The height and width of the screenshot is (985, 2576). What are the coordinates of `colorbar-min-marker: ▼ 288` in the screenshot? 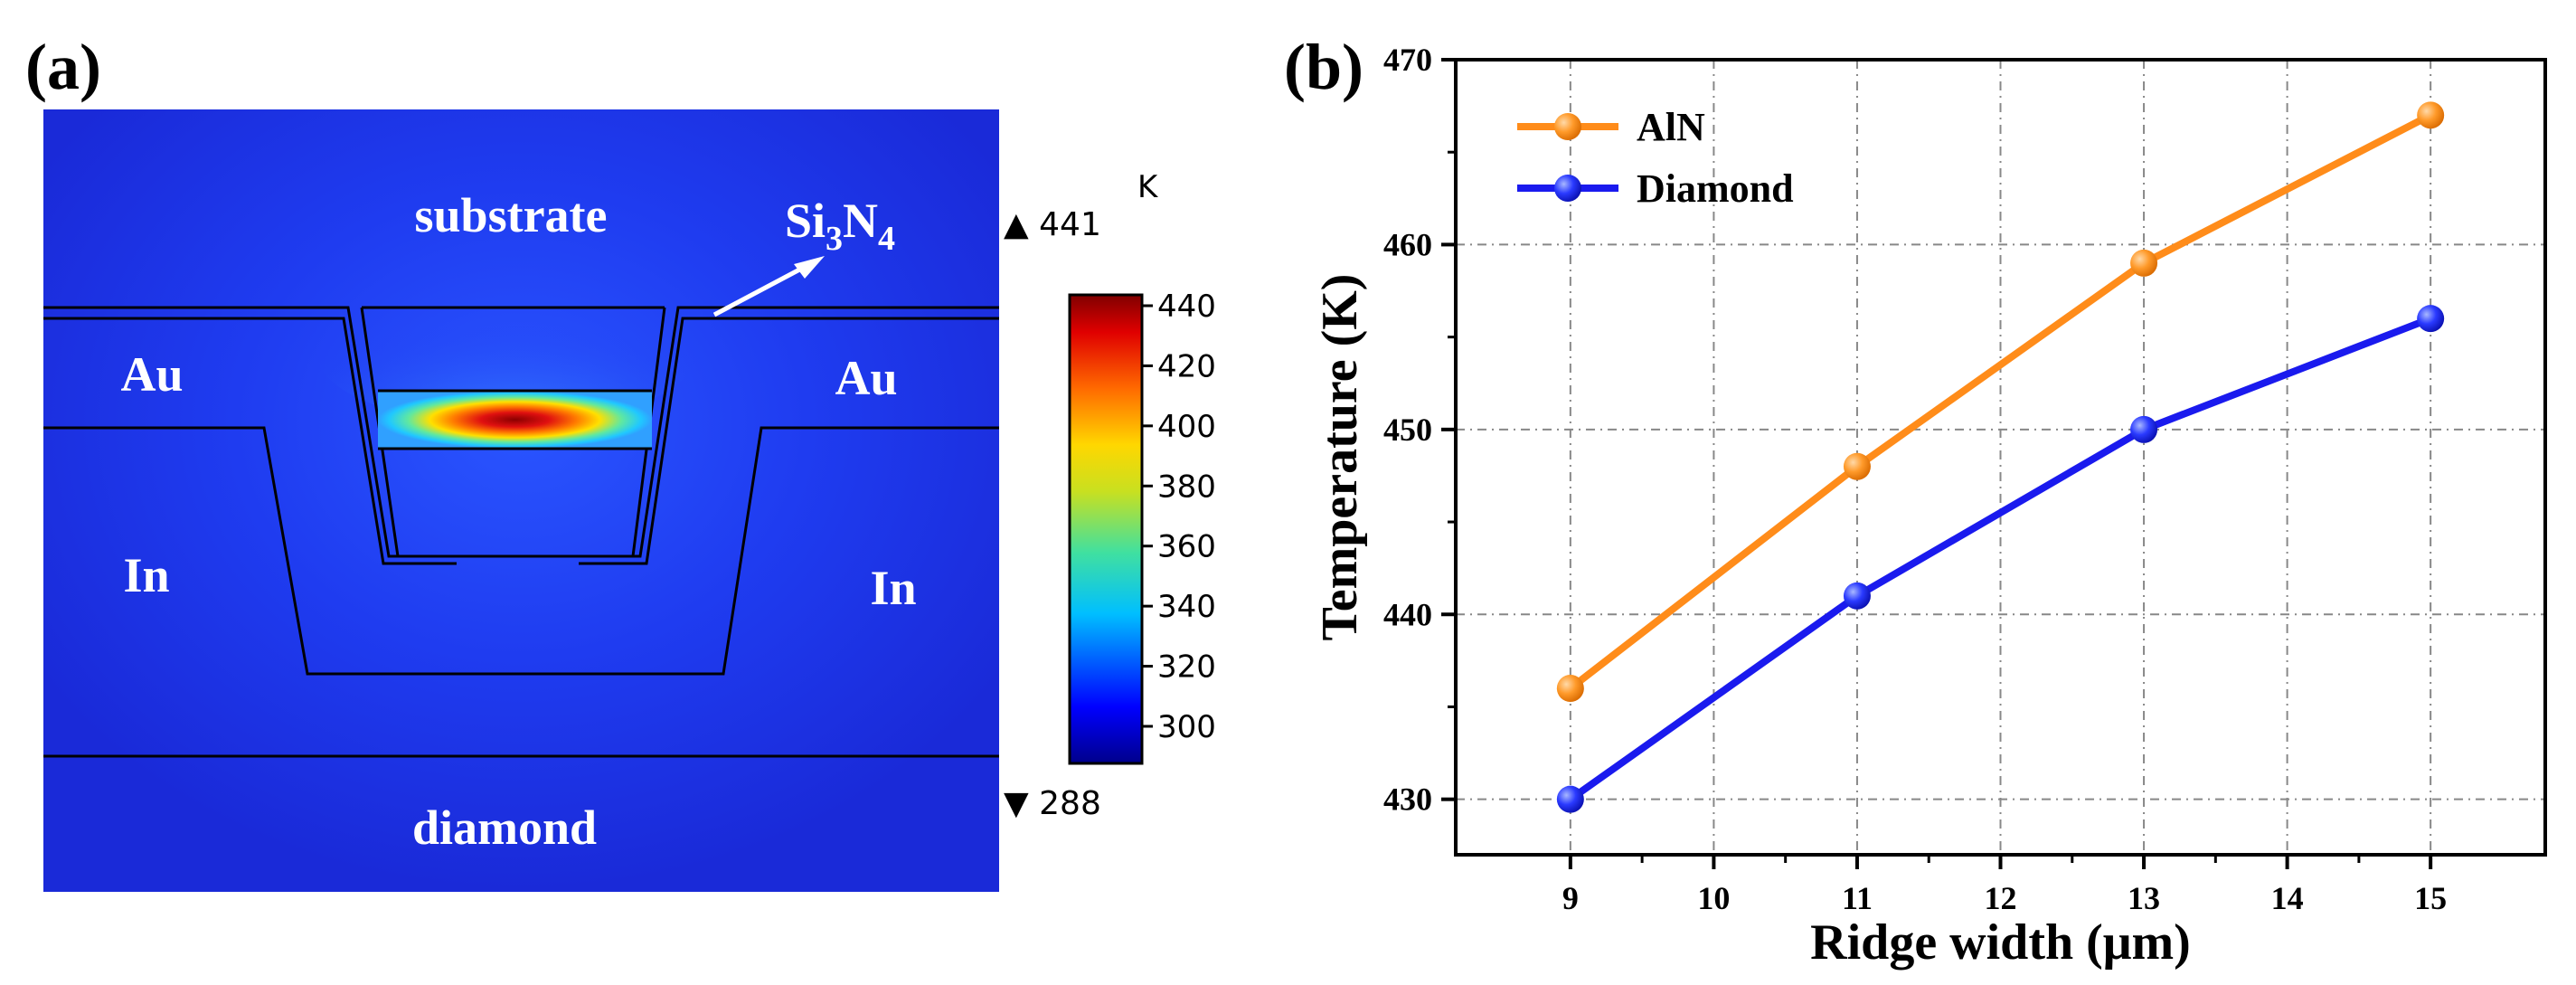 It's located at (1052, 803).